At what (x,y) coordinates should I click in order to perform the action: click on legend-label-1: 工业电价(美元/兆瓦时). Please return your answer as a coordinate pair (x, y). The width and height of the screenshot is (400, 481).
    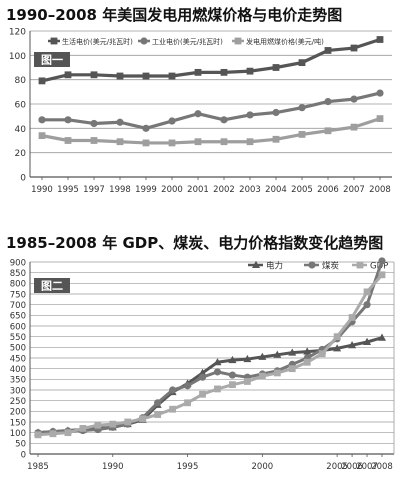
    Looking at the image, I should click on (187, 41).